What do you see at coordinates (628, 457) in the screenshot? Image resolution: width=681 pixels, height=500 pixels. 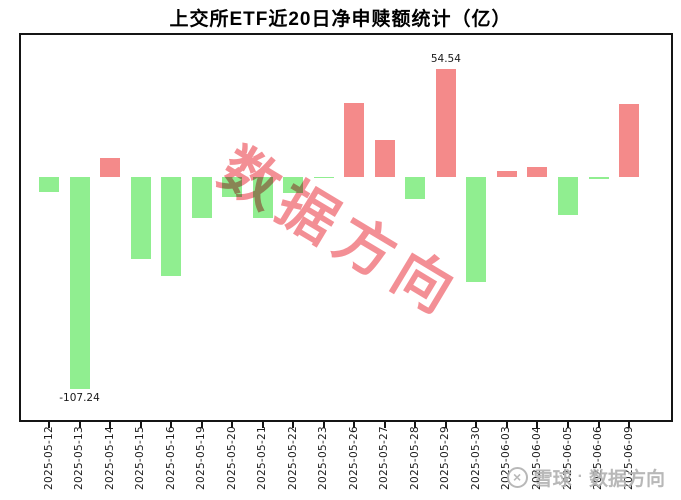 I see `x-tick-label: 2025-06-09` at bounding box center [628, 457].